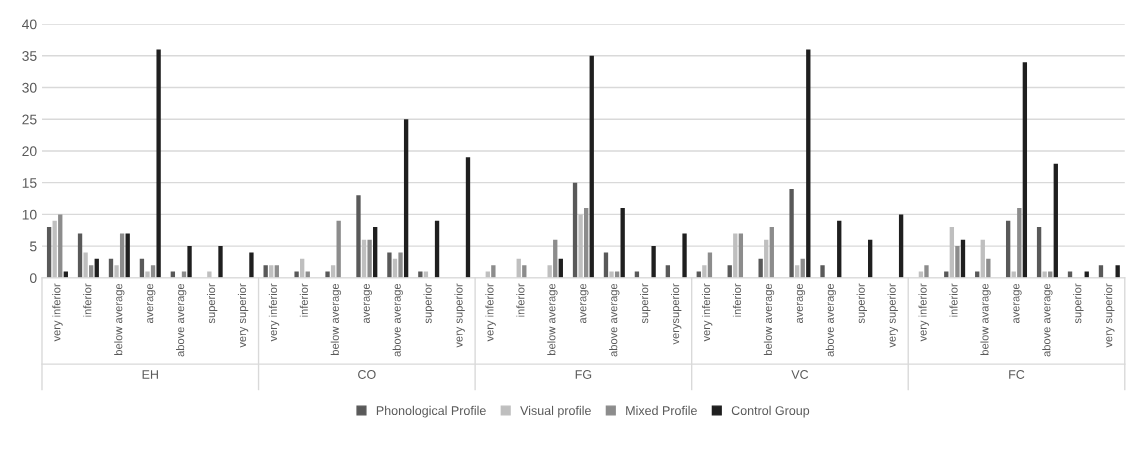  Describe the element at coordinates (33, 246) in the screenshot. I see `y-tick-label: 5` at that location.